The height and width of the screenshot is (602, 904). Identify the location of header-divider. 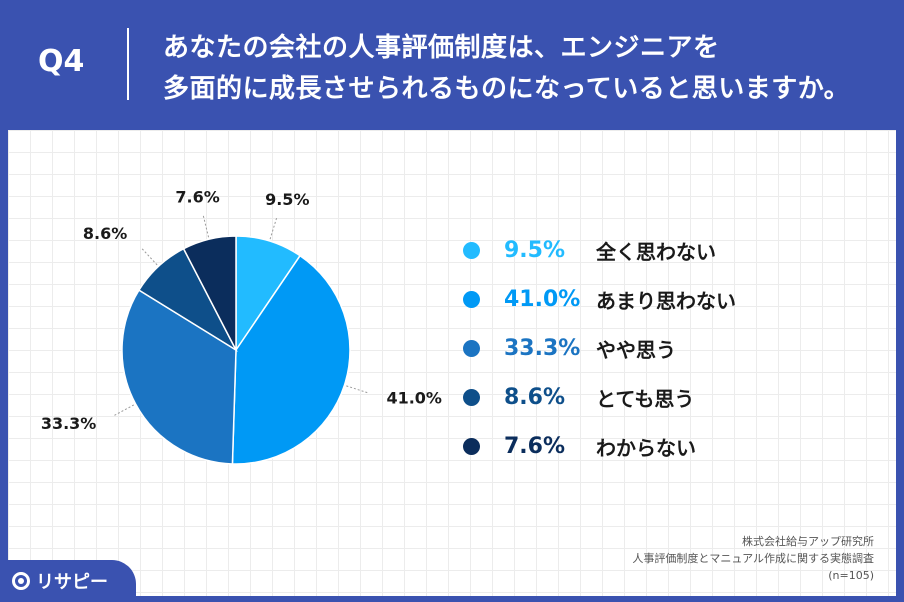
(128, 64).